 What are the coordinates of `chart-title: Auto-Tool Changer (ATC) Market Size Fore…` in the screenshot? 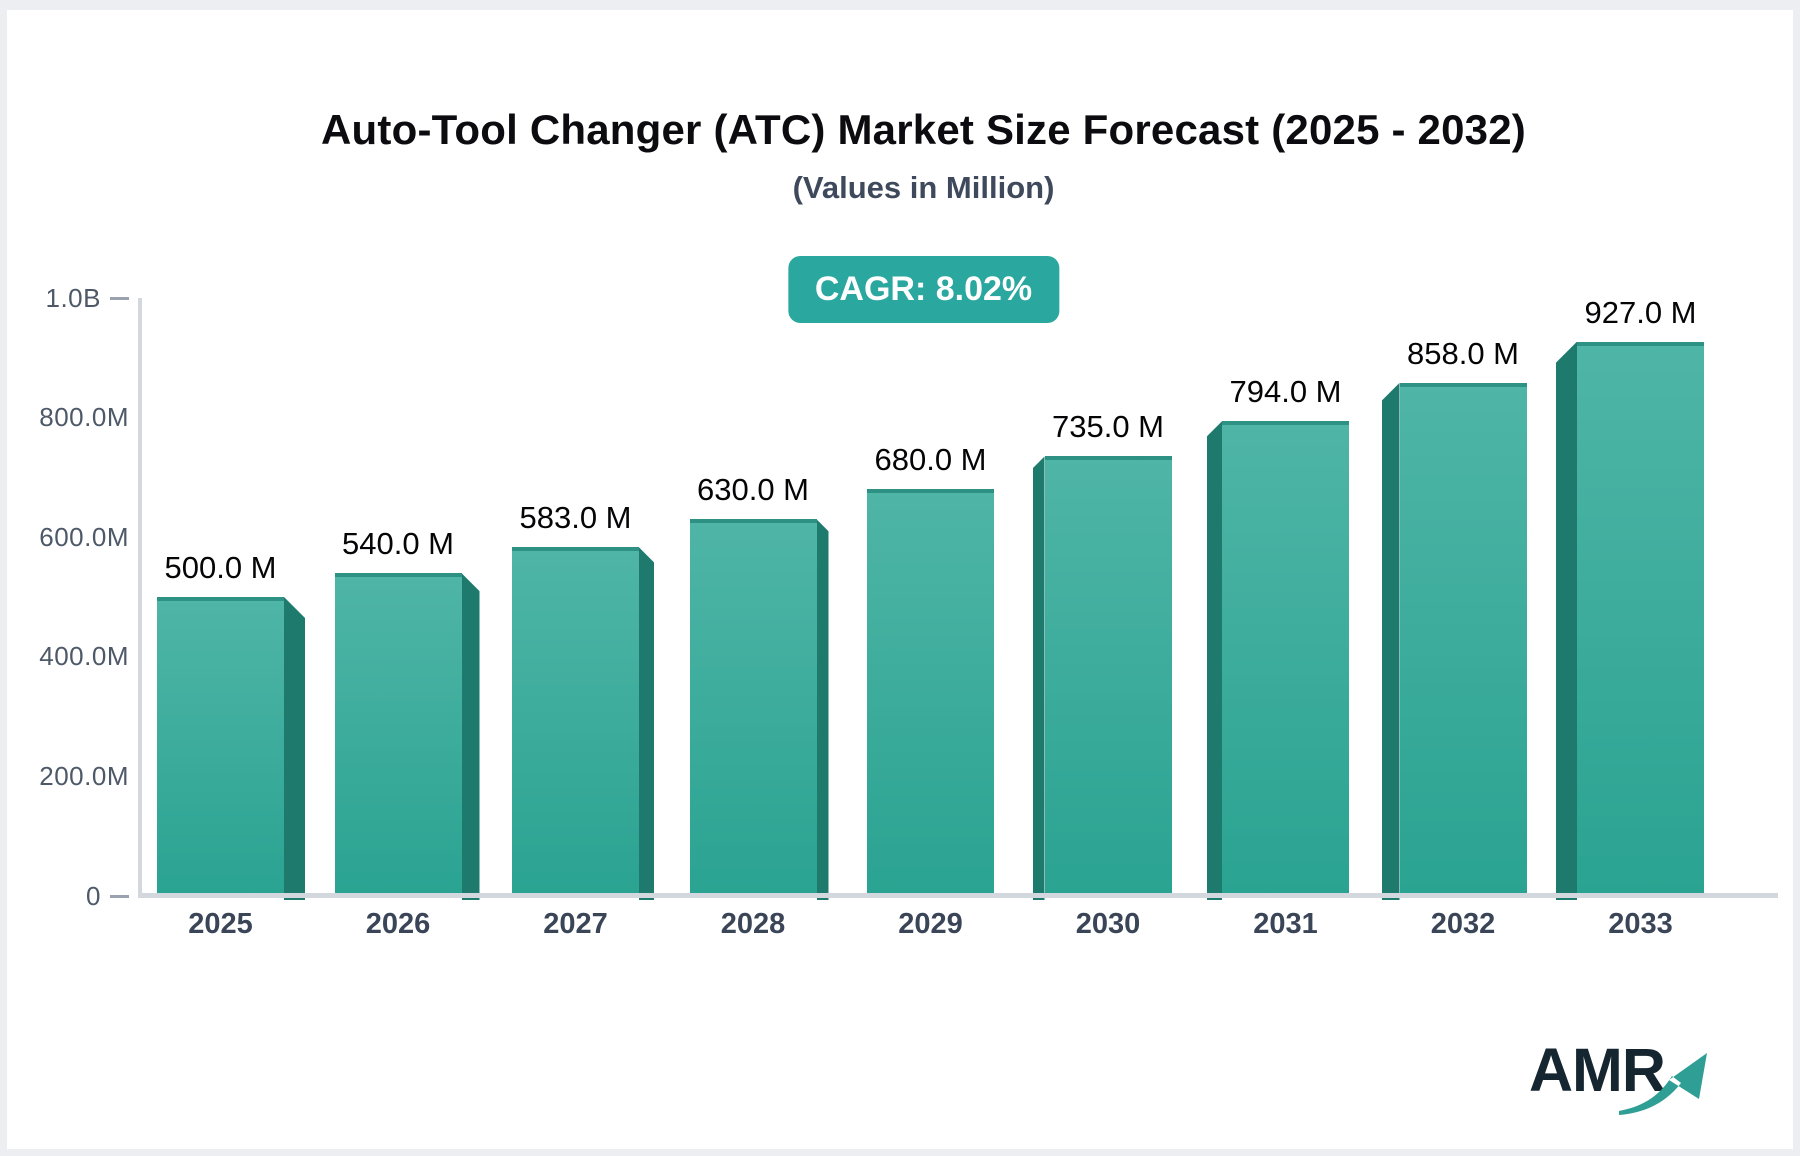 It's located at (923, 129).